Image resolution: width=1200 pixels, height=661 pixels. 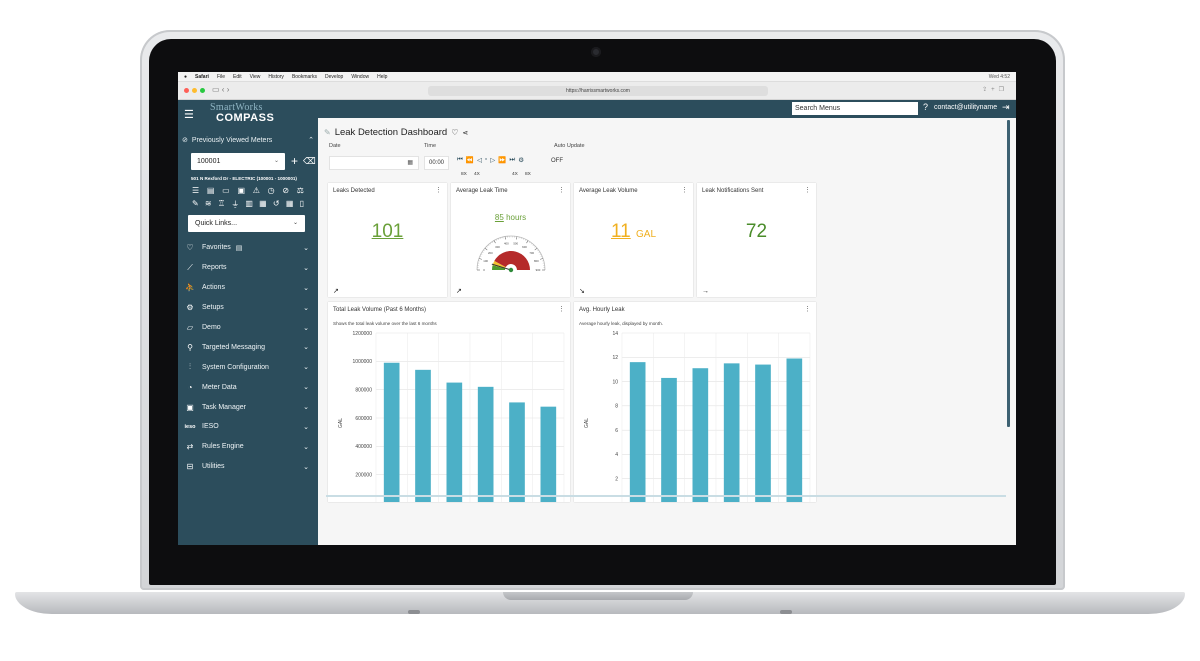 I want to click on eraser-icon: ⌫, so click(x=309, y=161).